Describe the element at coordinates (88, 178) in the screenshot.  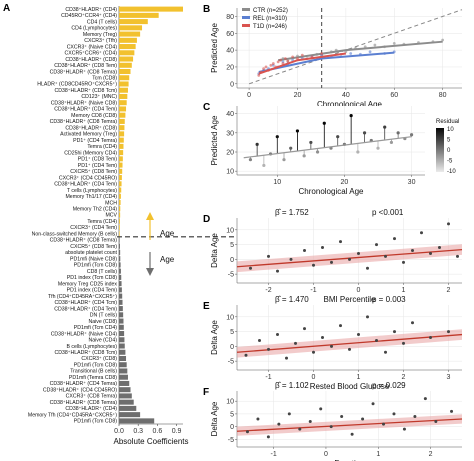
I see `bar-label: CXCR3⁺ (CD4 CD45RO)` at that location.